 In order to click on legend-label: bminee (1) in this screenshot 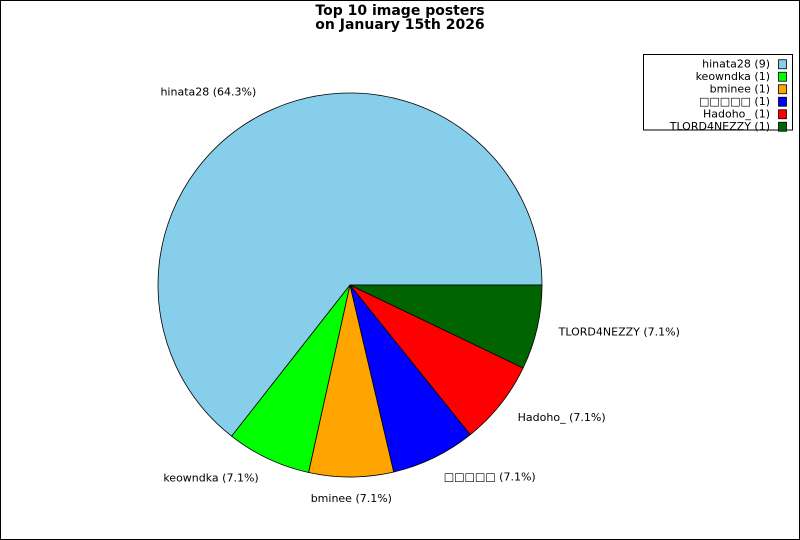, I will do `click(740, 88)`.